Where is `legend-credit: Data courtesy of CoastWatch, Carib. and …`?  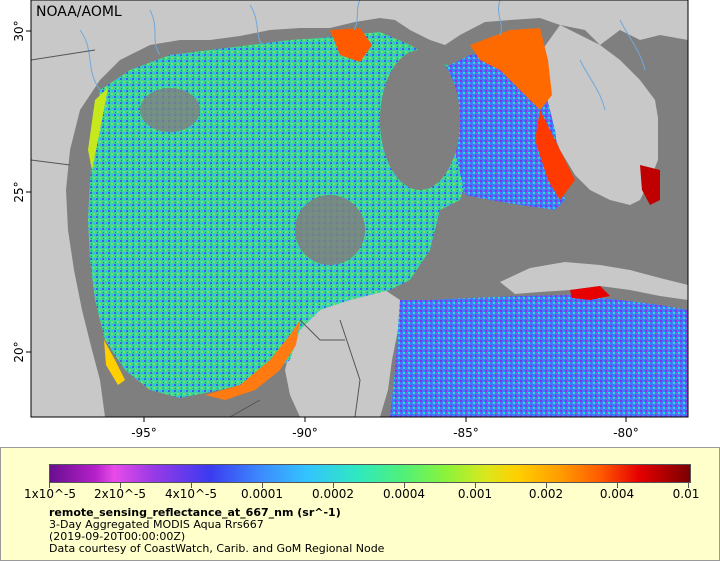
legend-credit: Data courtesy of CoastWatch, Carib. and … is located at coordinates (217, 548).